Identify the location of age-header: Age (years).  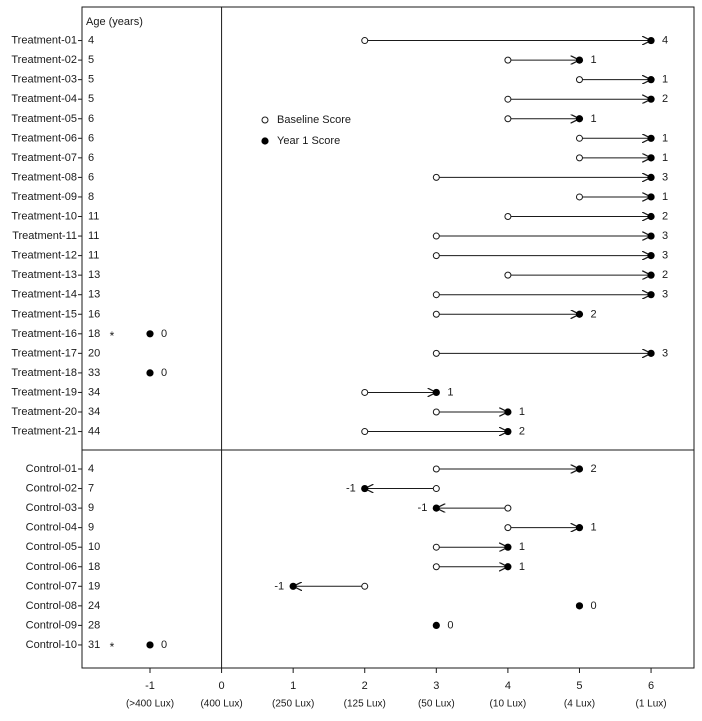
(114, 22).